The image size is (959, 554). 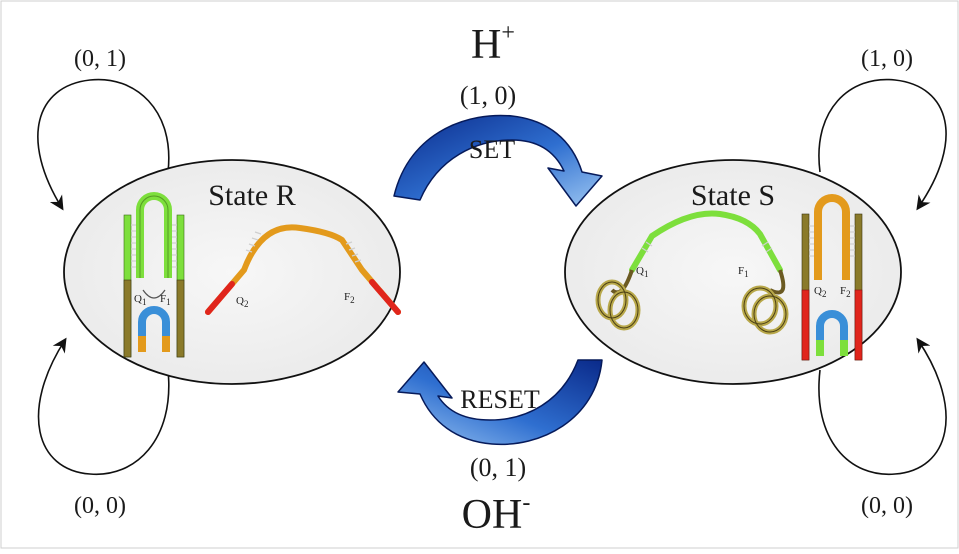 I want to click on state-s-f2-label: F2, so click(x=845, y=292).